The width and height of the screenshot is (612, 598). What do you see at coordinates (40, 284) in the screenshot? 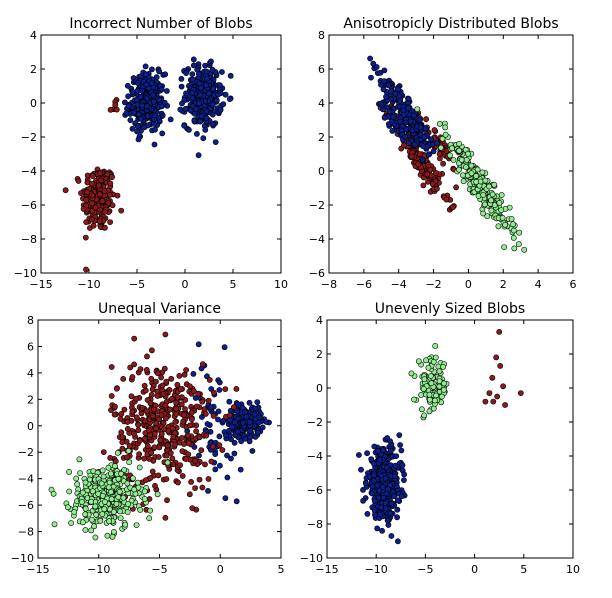
I see `x-tick-label: −15` at bounding box center [40, 284].